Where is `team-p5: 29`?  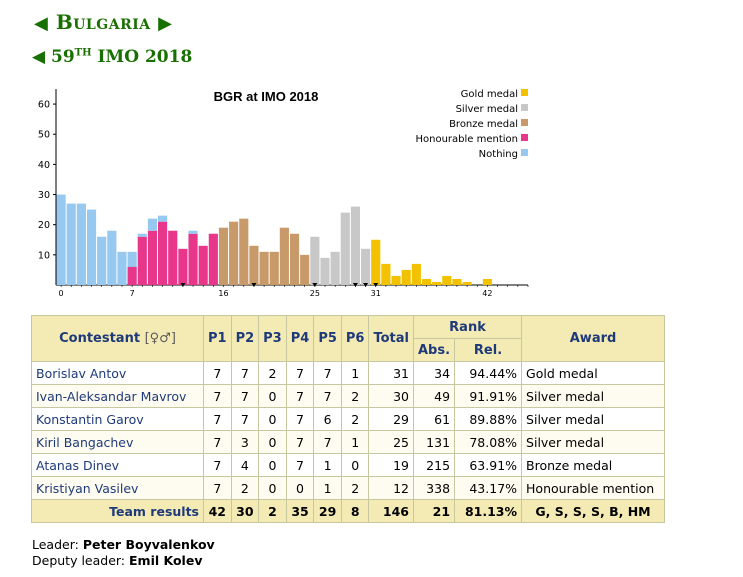 team-p5: 29 is located at coordinates (327, 511).